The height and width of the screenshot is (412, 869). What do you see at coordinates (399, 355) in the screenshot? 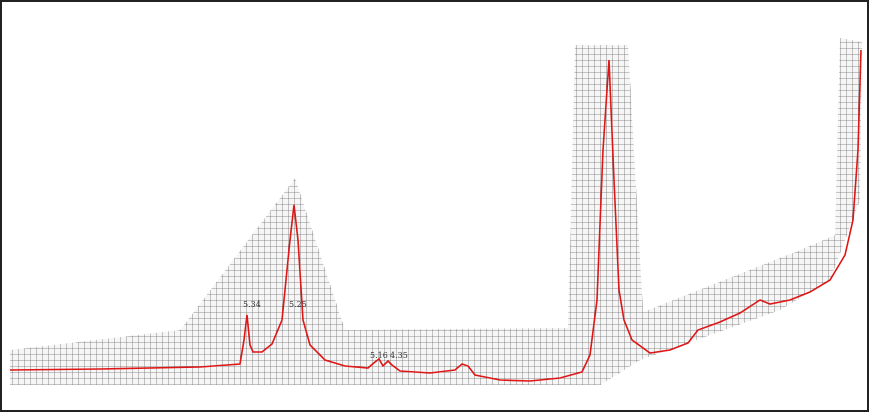
I see `peak-label: 4.35` at bounding box center [399, 355].